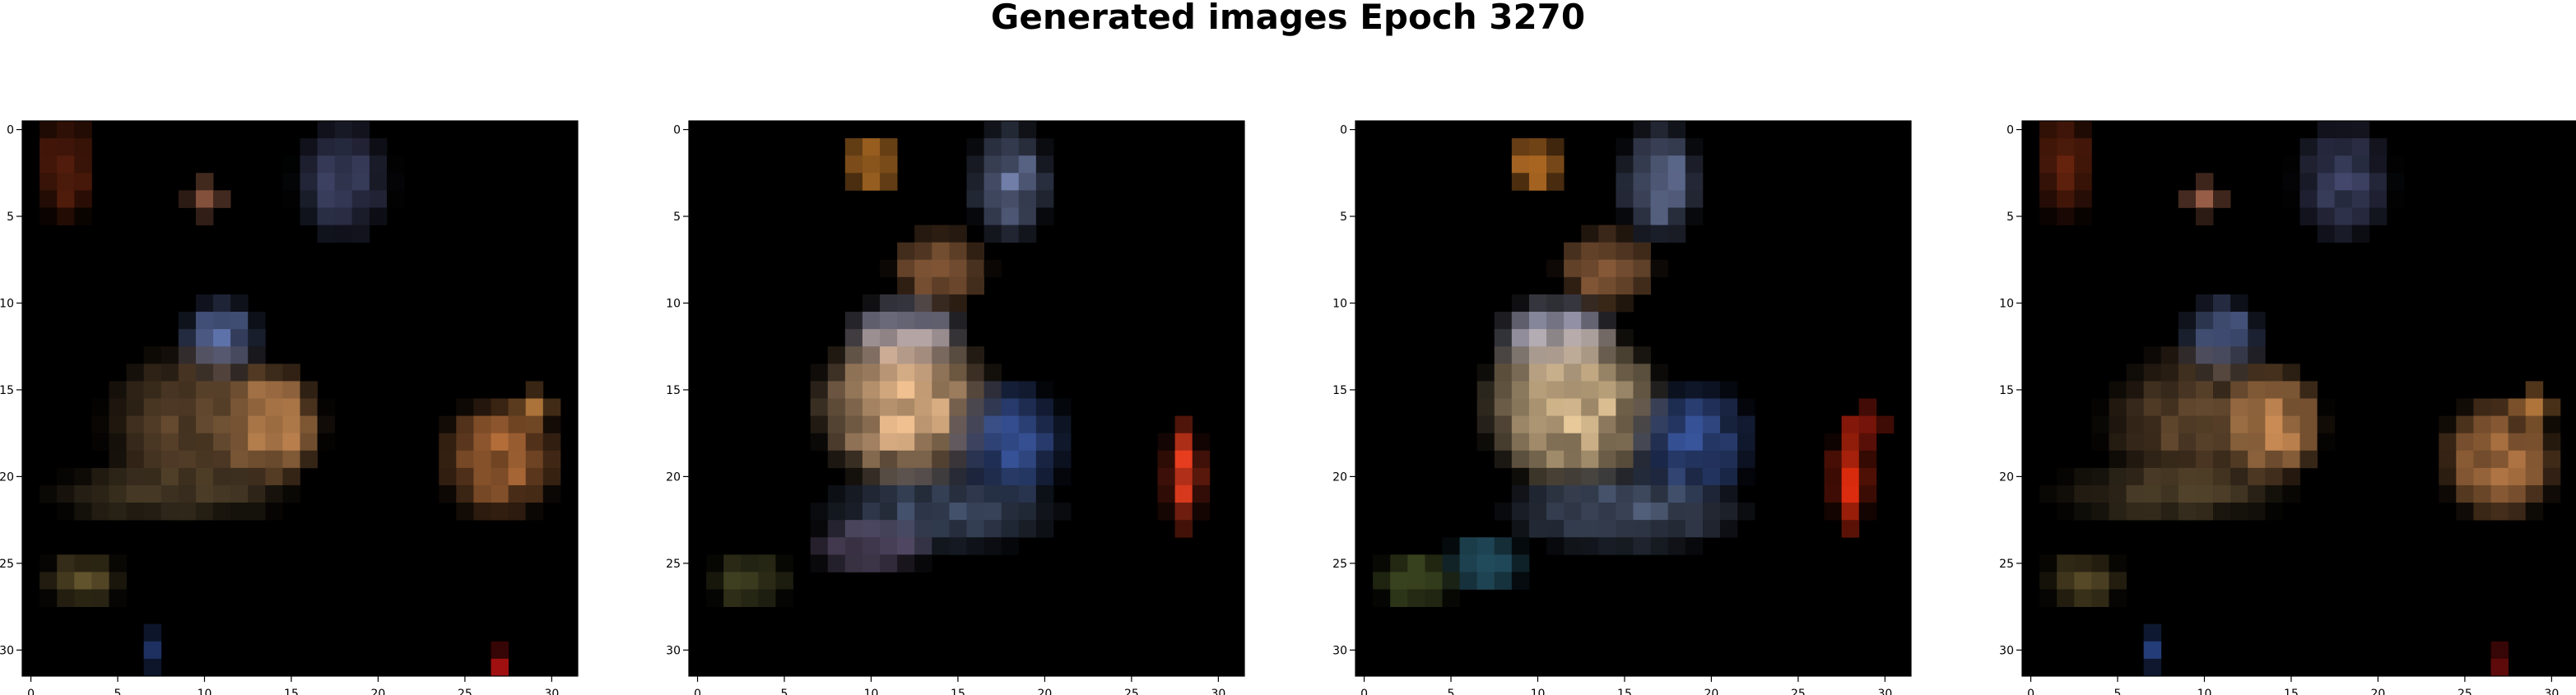 This screenshot has height=695, width=2576. Describe the element at coordinates (871, 691) in the screenshot. I see `x-tick-label: 10` at that location.